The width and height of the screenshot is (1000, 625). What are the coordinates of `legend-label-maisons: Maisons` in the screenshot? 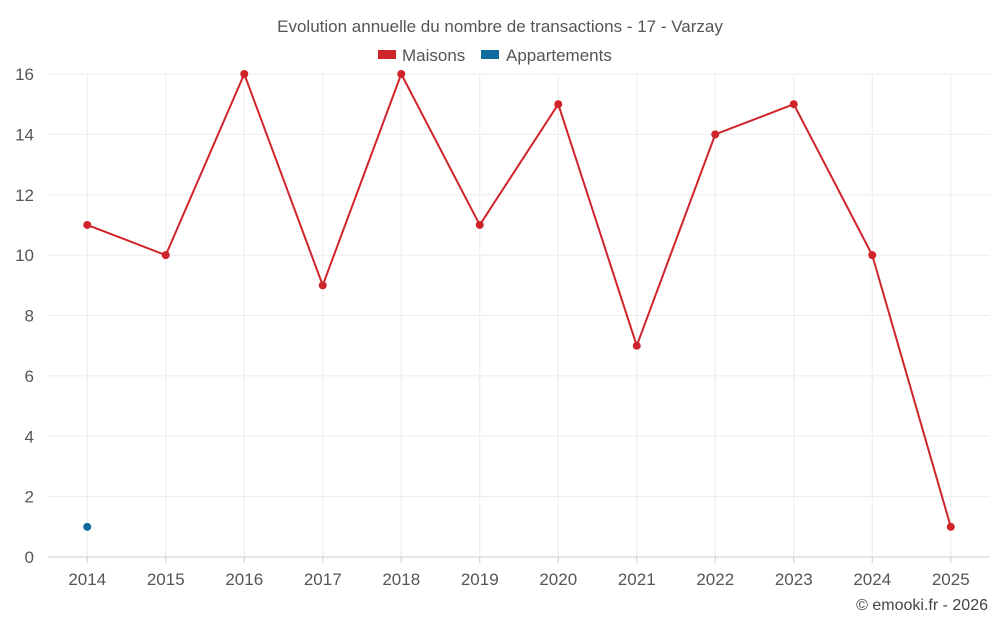 It's located at (433, 55).